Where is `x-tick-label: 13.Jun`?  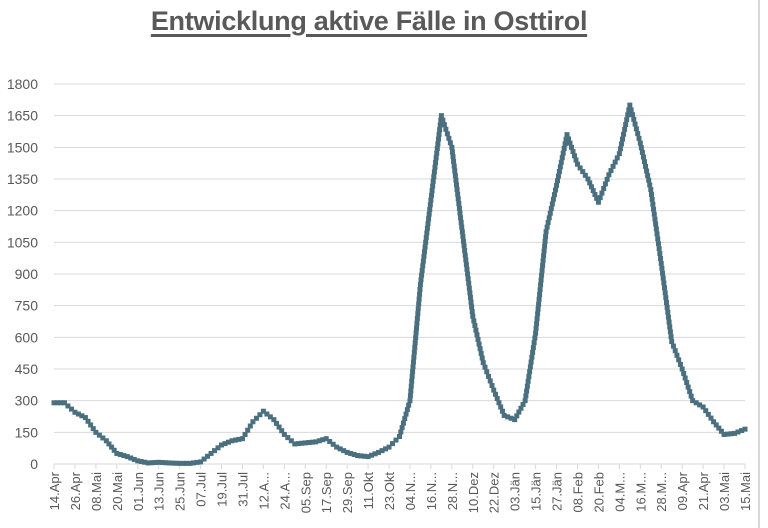
x-tick-label: 13.Jun is located at coordinates (159, 491).